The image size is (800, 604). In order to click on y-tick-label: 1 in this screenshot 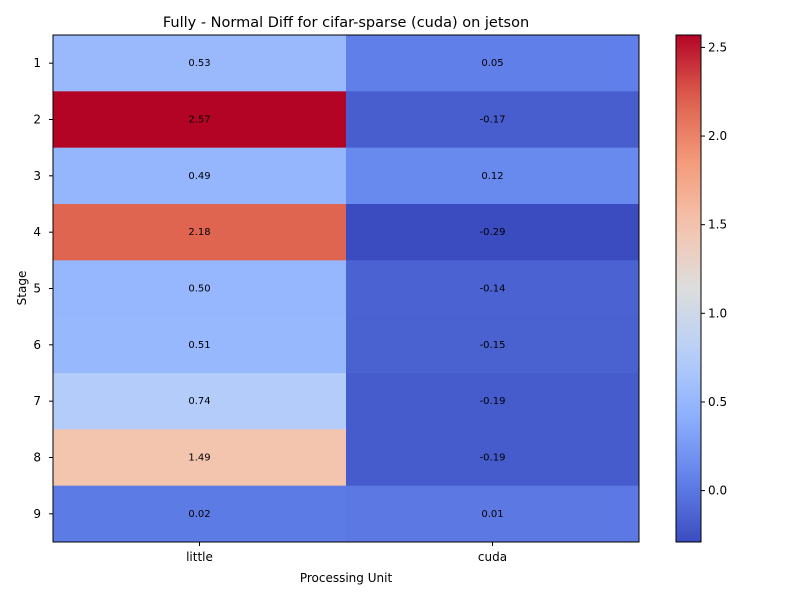, I will do `click(37, 63)`.